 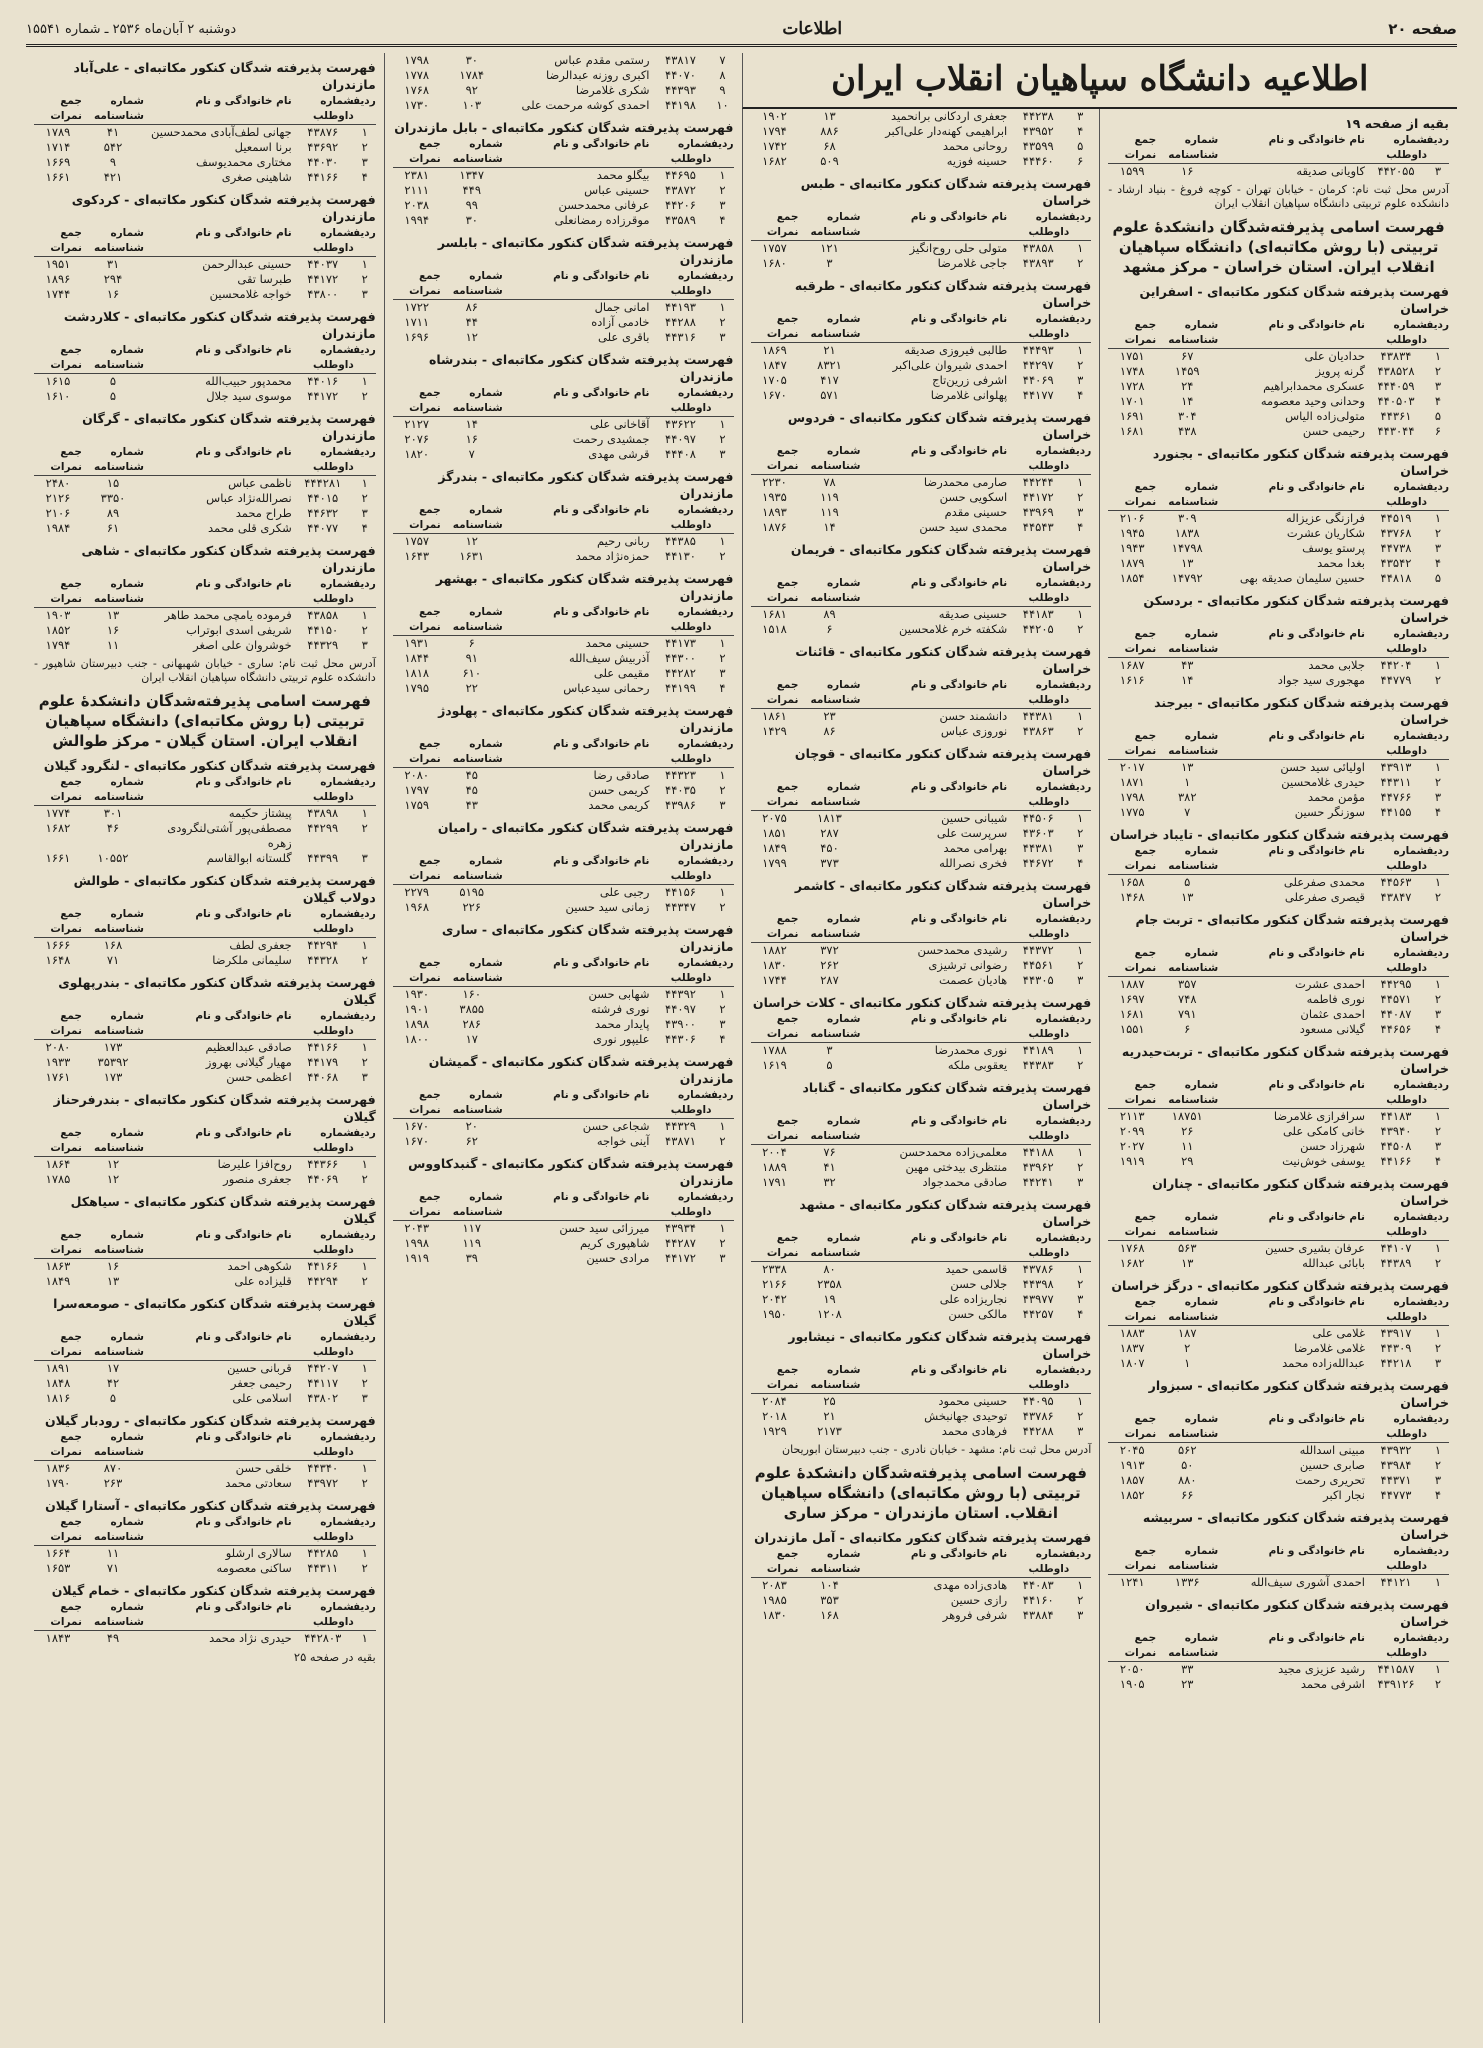 What do you see at coordinates (1132, 680) in the screenshot?
I see `cell: ۱۶۱۶` at bounding box center [1132, 680].